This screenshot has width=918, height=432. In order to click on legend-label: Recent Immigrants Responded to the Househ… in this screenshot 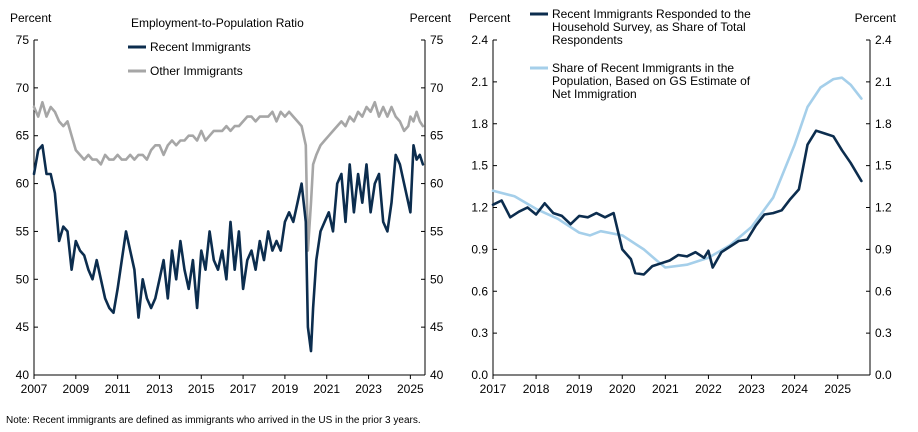, I will do `click(651, 27)`.